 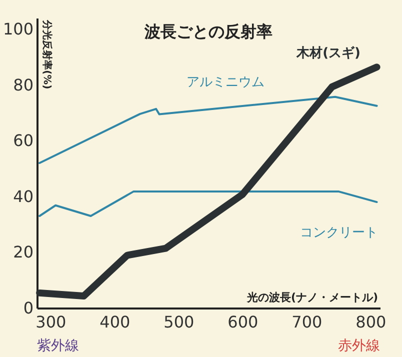 What do you see at coordinates (28, 308) in the screenshot?
I see `y-tick-label: 0` at bounding box center [28, 308].